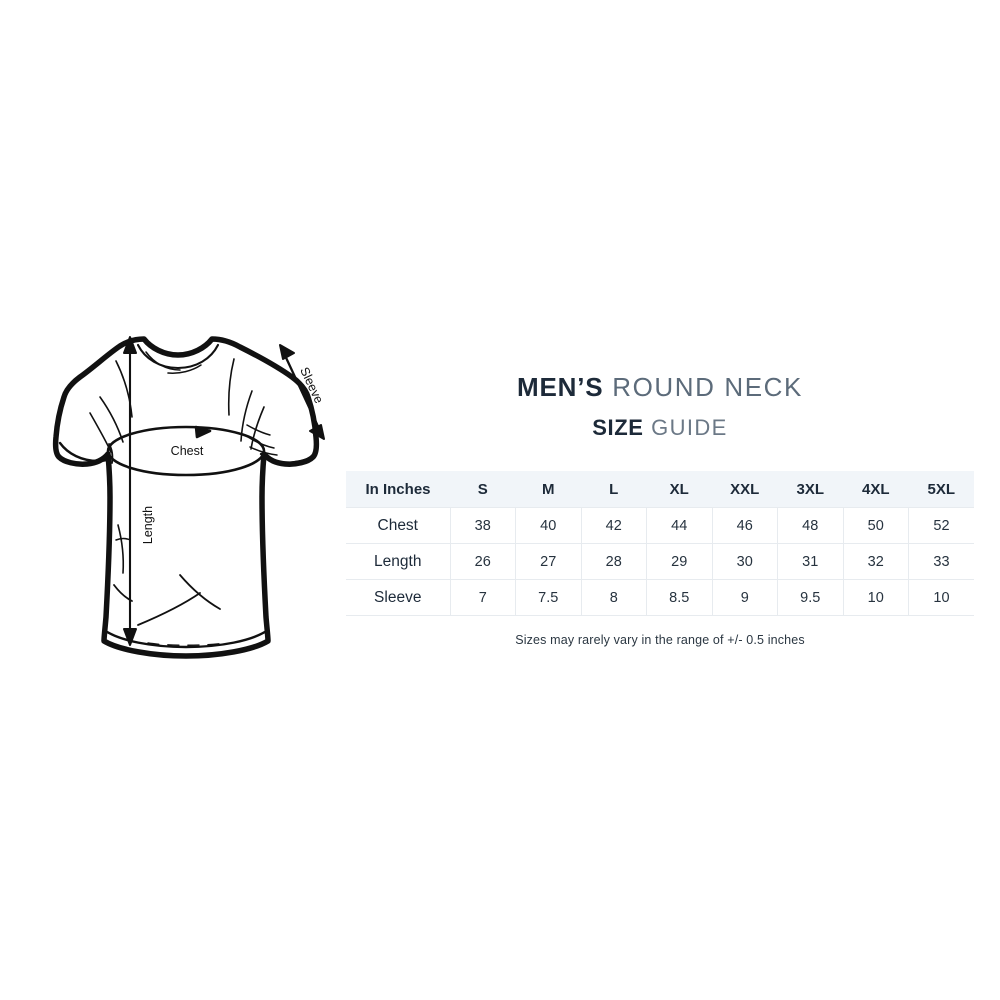  What do you see at coordinates (286, 458) in the screenshot?
I see `right-sleeve-cuff` at bounding box center [286, 458].